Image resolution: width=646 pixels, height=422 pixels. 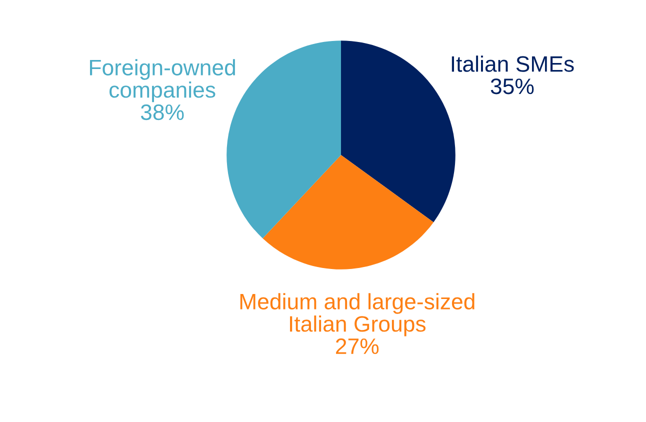 I want to click on slice-label: Foreign-owned companies, so click(x=162, y=80).